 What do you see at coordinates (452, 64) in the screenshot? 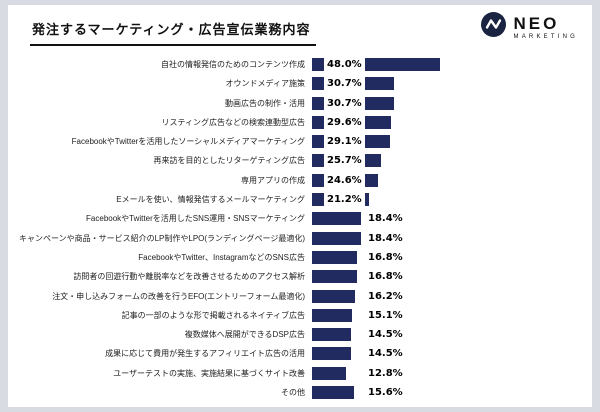
I see `bar-track: 48.0%` at bounding box center [452, 64].